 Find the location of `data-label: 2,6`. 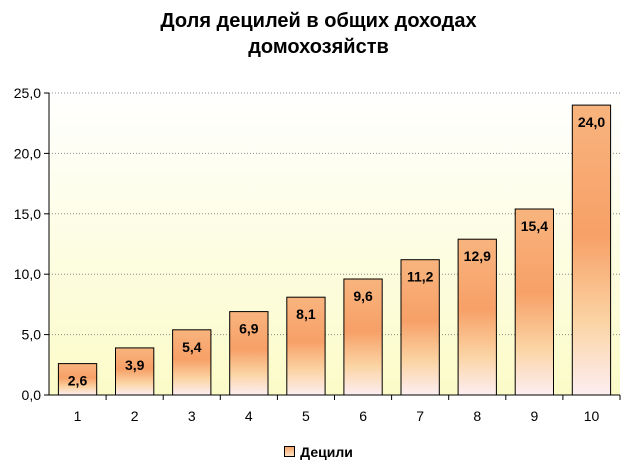

data-label: 2,6 is located at coordinates (78, 381).